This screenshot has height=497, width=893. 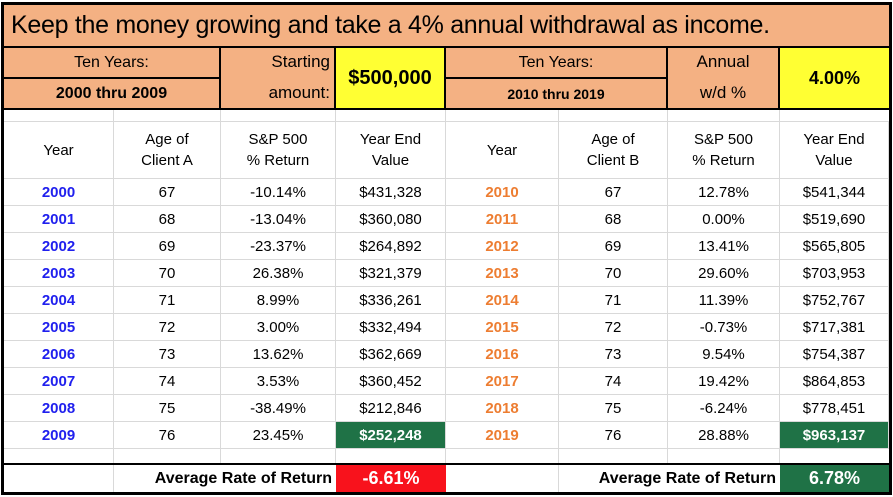 What do you see at coordinates (59, 408) in the screenshot?
I see `year-cell: 2008` at bounding box center [59, 408].